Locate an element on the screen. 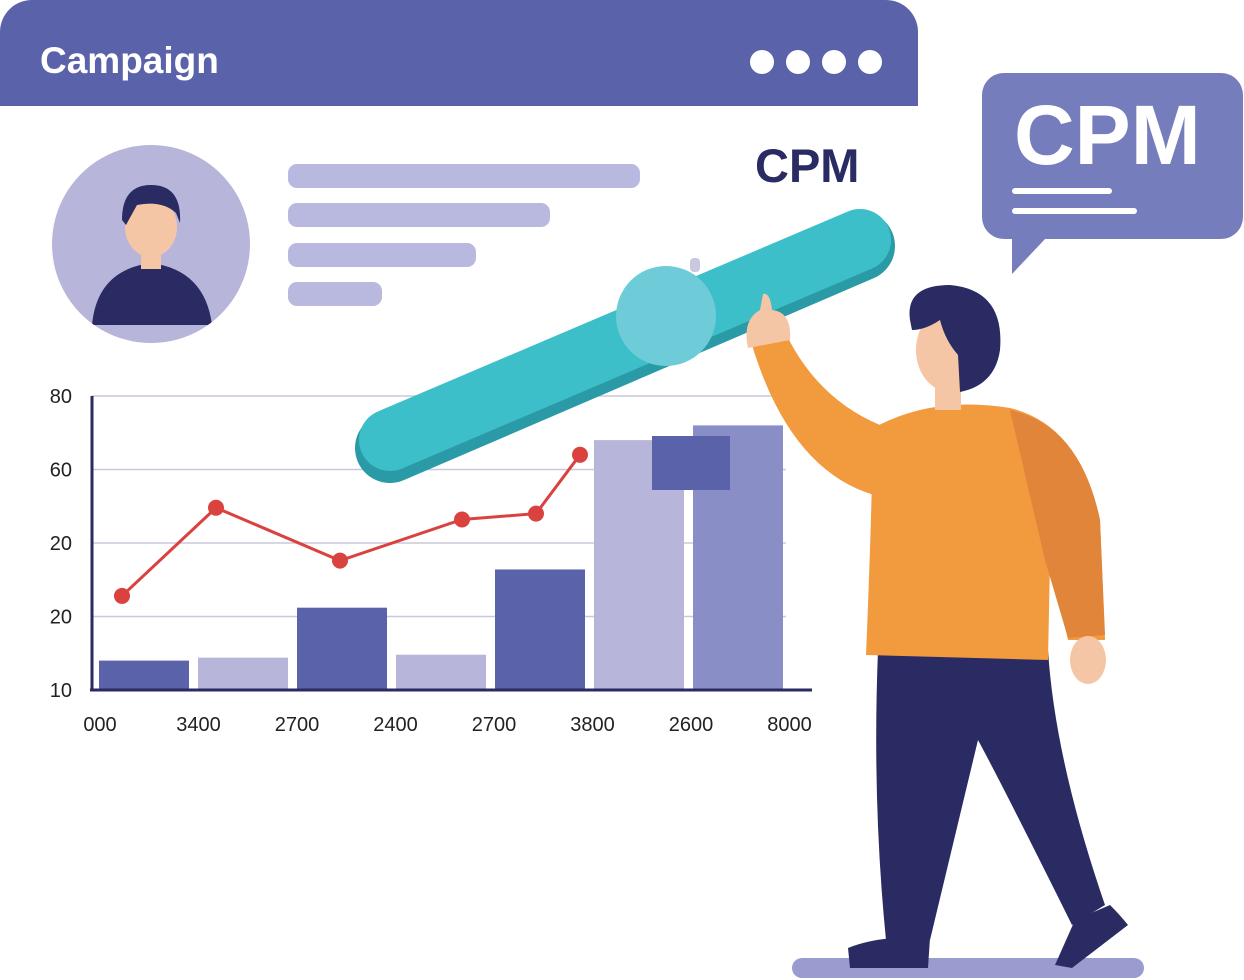  window-header: Campaign is located at coordinates (459, 53).